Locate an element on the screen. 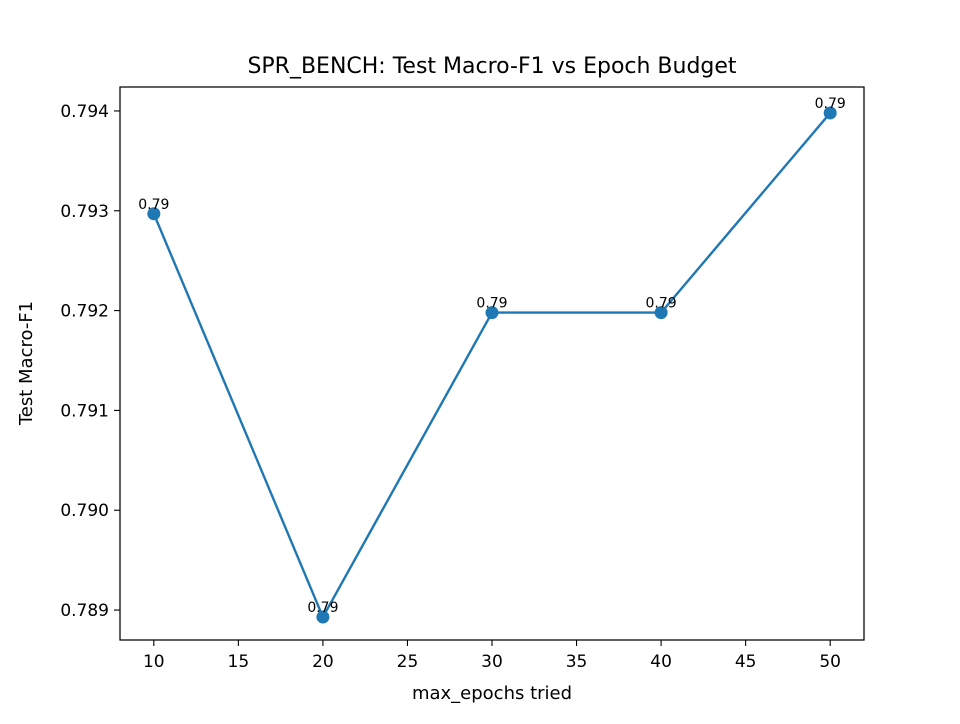  y-tick-label: 0.790 is located at coordinates (84, 511).